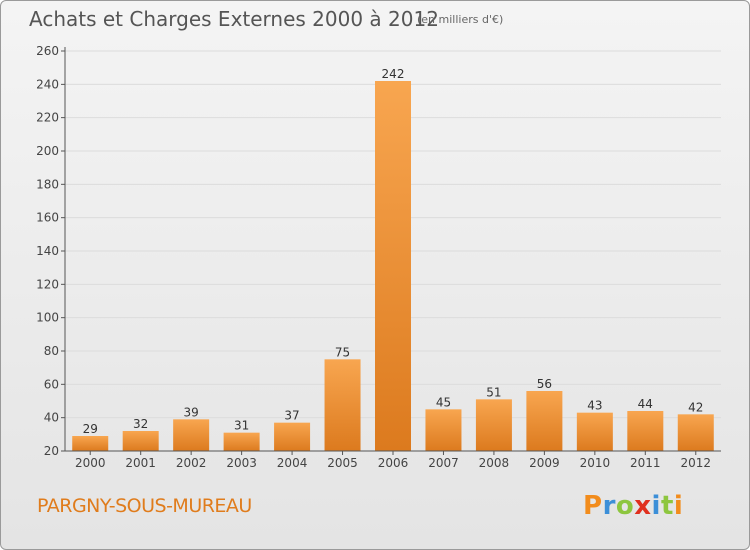 The height and width of the screenshot is (550, 750). I want to click on x-tick-label: 2010, so click(595, 463).